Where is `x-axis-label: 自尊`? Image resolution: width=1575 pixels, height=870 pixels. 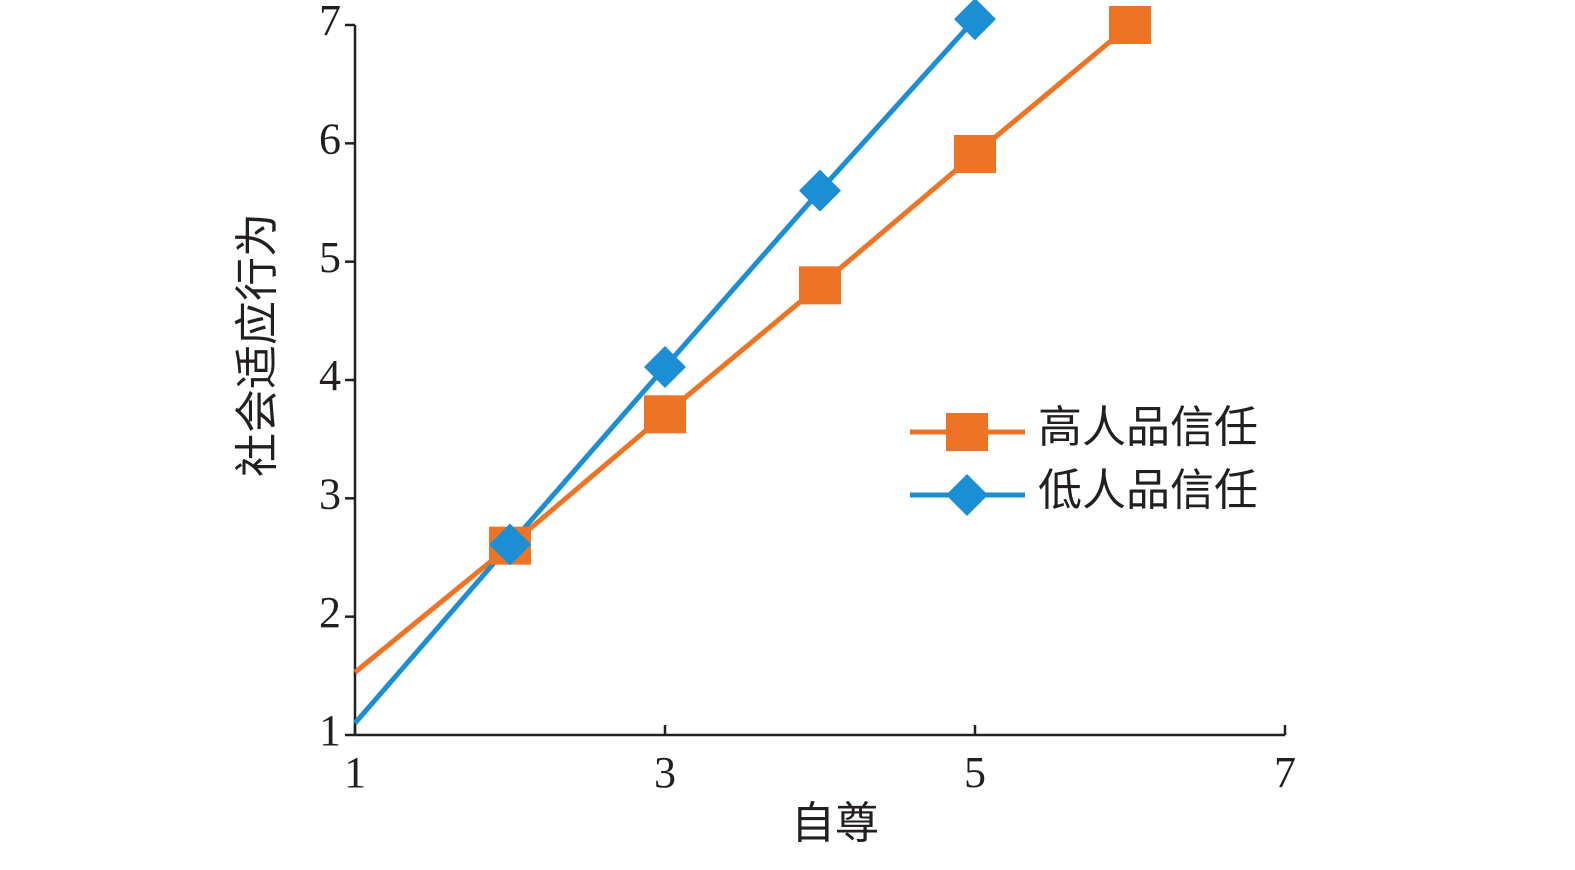
x-axis-label: 自尊 is located at coordinates (835, 823).